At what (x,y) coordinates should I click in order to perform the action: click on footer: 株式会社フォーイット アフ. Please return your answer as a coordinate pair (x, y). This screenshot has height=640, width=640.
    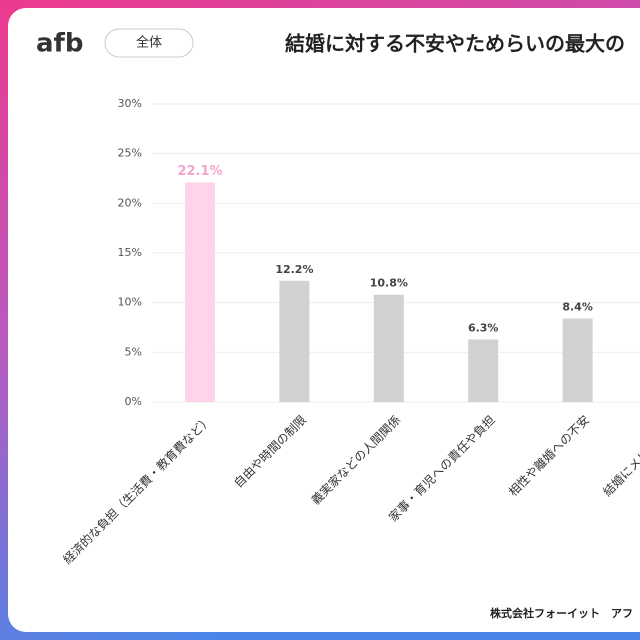
    Looking at the image, I should click on (561, 613).